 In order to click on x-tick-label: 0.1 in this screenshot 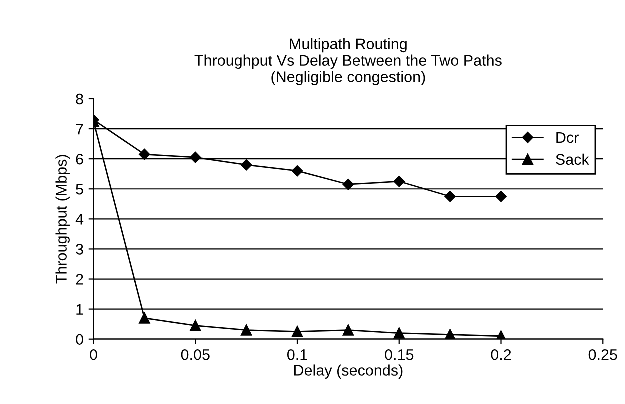, I will do `click(297, 354)`.